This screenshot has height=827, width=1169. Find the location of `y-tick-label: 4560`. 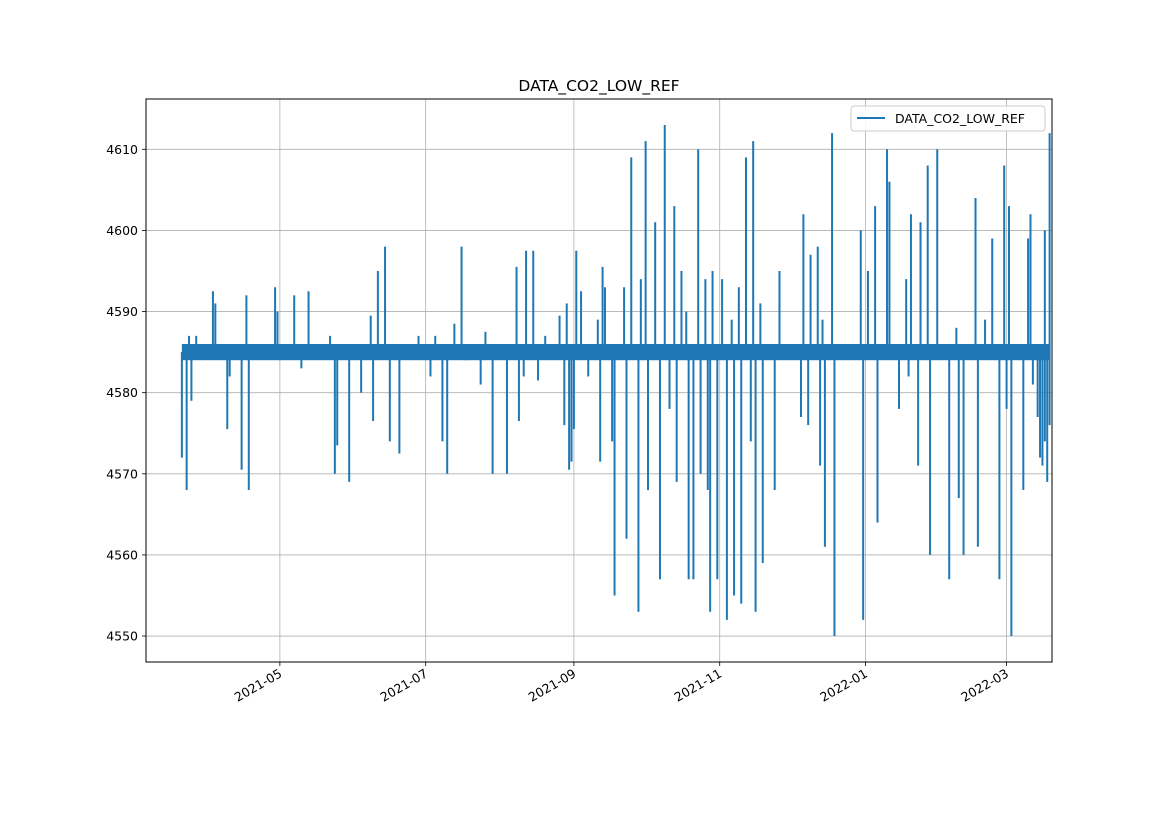

y-tick-label: 4560 is located at coordinates (122, 554).